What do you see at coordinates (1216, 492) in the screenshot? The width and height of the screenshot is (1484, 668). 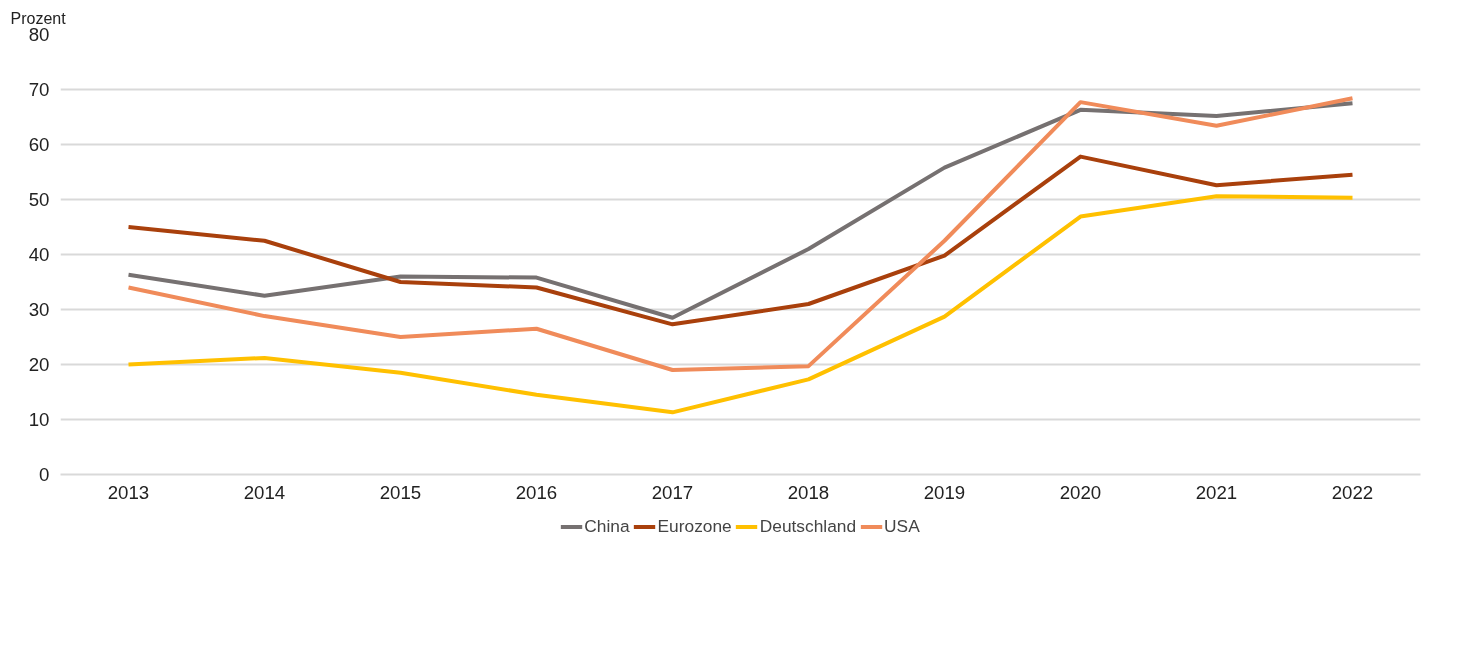 I see `x-tick-label: 2021` at bounding box center [1216, 492].